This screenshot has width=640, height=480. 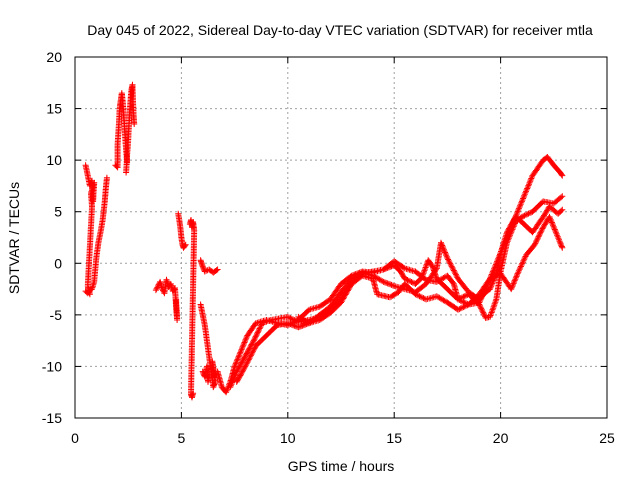 I want to click on y-tick-label: 20, so click(x=54, y=57).